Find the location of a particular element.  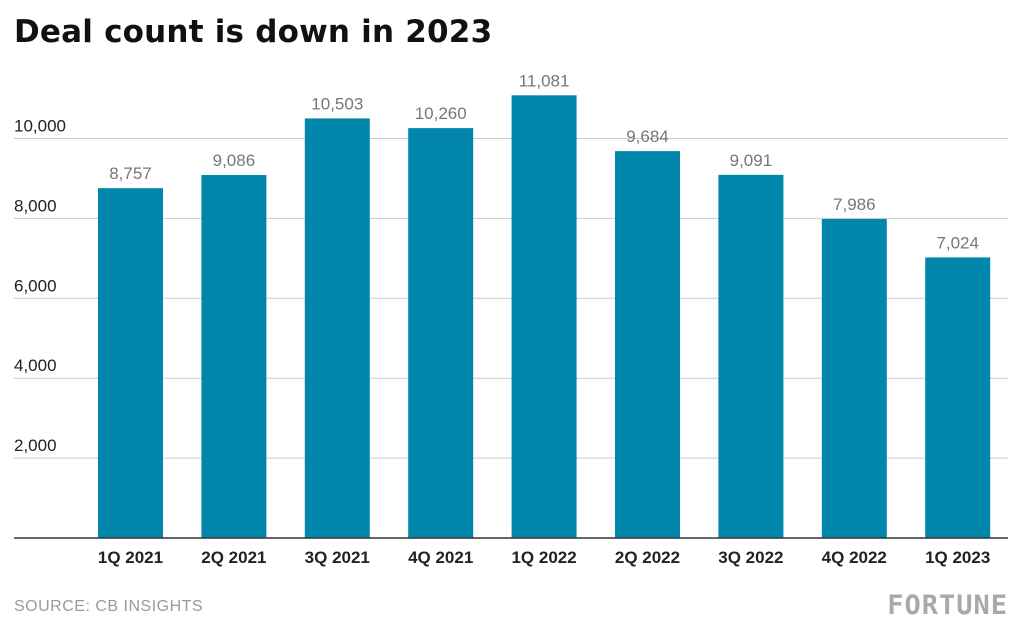

y-tick-label: 4,000 is located at coordinates (35, 365).